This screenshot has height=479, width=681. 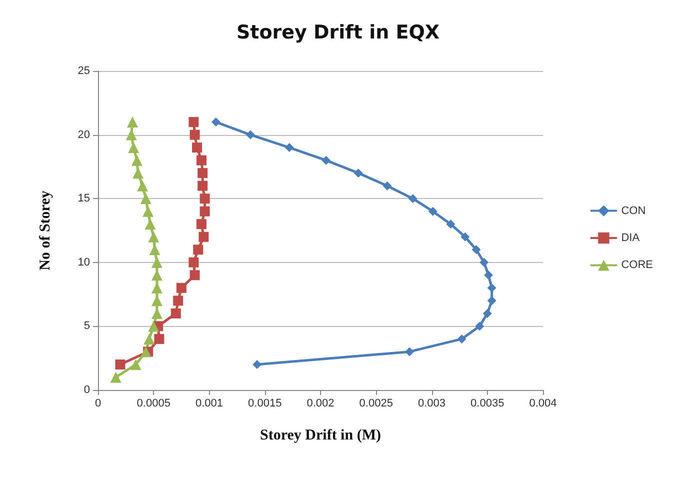 I want to click on legend-label: DIA, so click(x=630, y=238).